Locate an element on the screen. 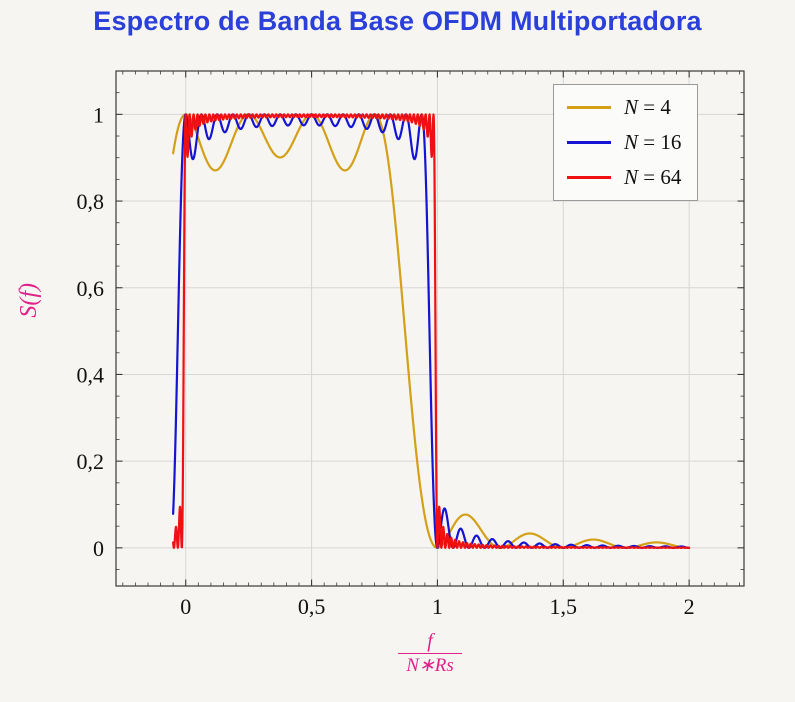 The width and height of the screenshot is (795, 702). x-axis-label-fraction: f N∗Rs is located at coordinates (430, 653).